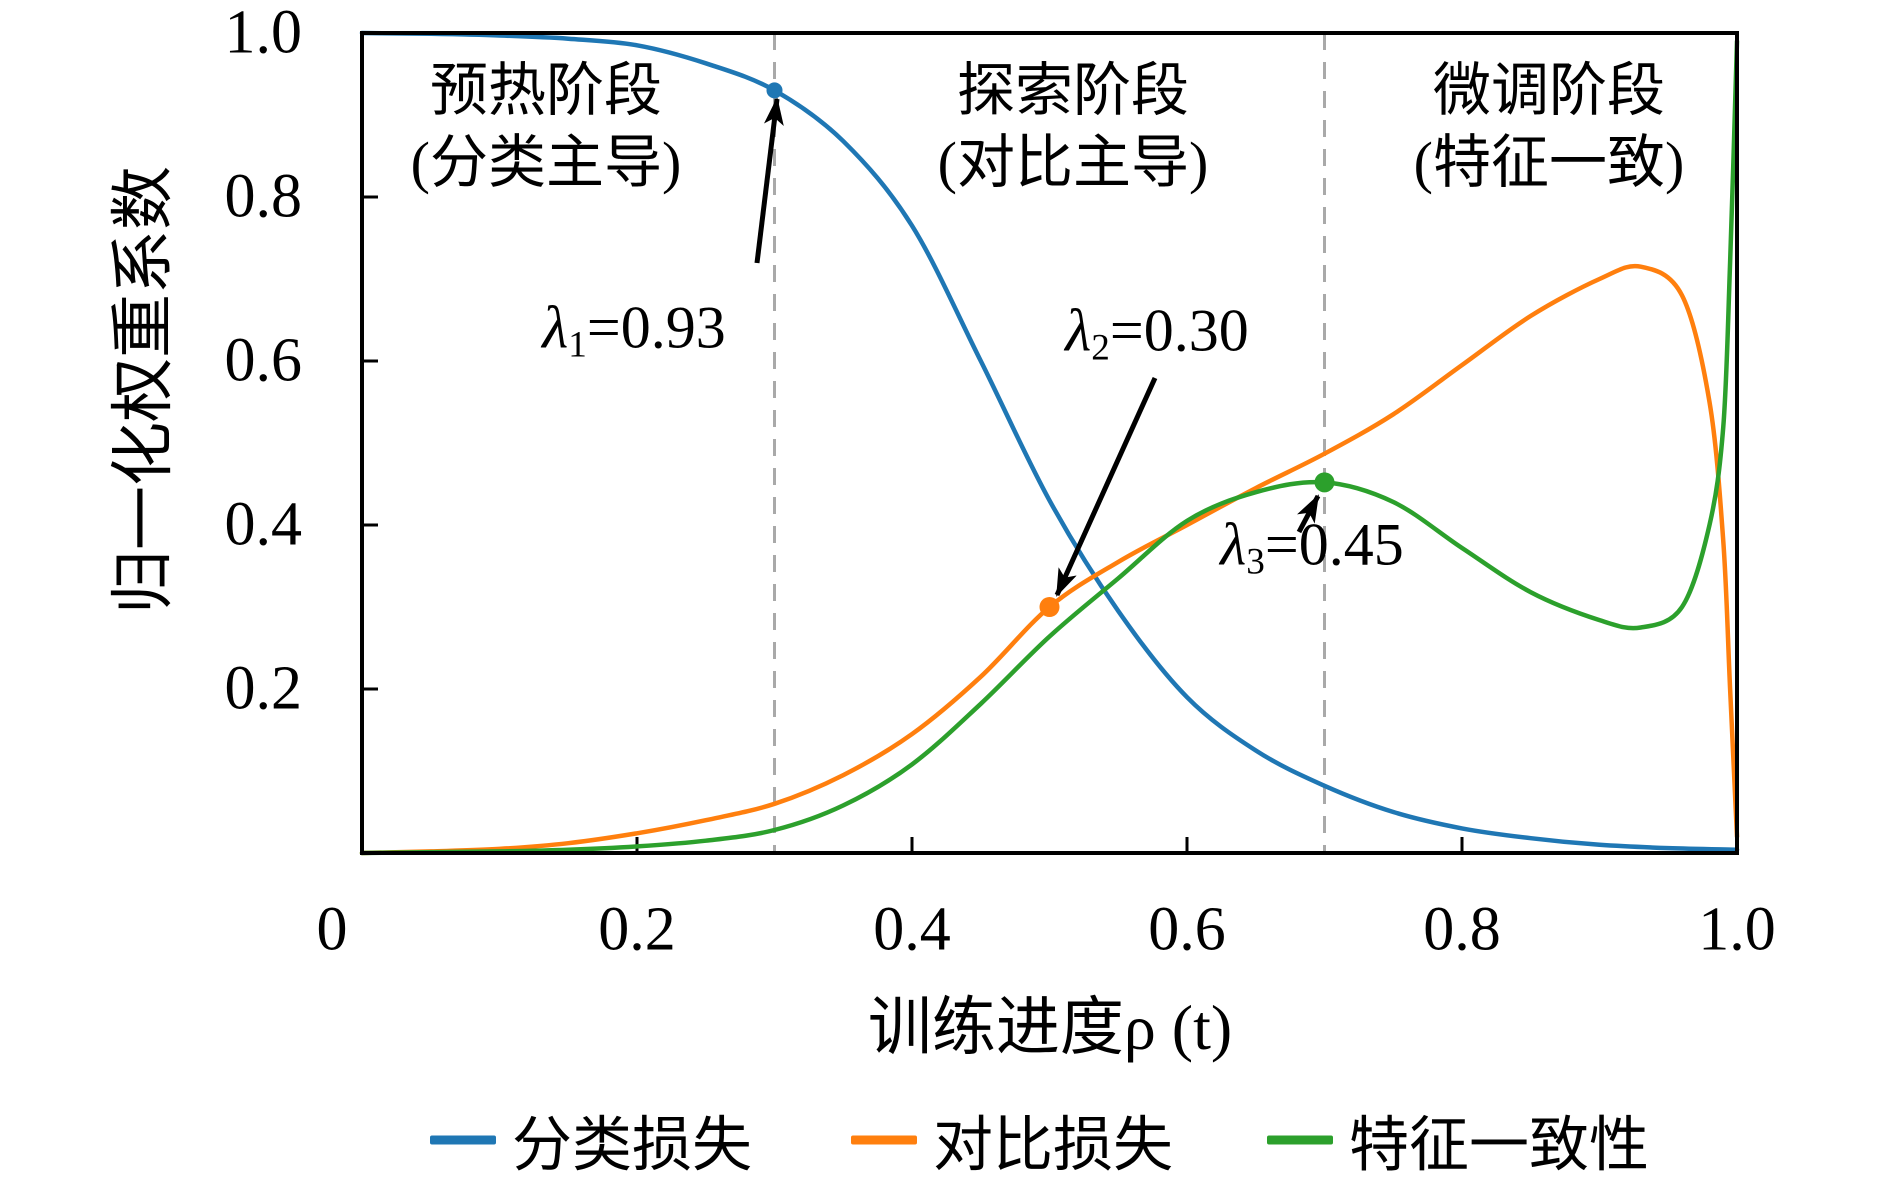  What do you see at coordinates (1549, 162) in the screenshot?
I see `phase-finetune-line2: (特征一致)` at bounding box center [1549, 162].